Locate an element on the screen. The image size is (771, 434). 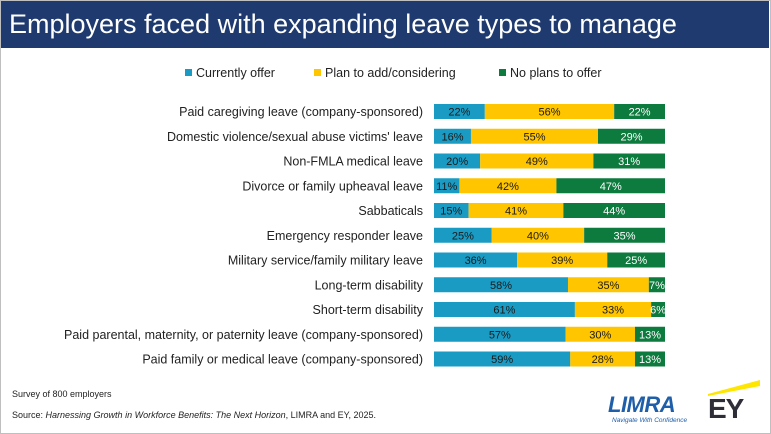
data-label: 47% is located at coordinates (611, 187).